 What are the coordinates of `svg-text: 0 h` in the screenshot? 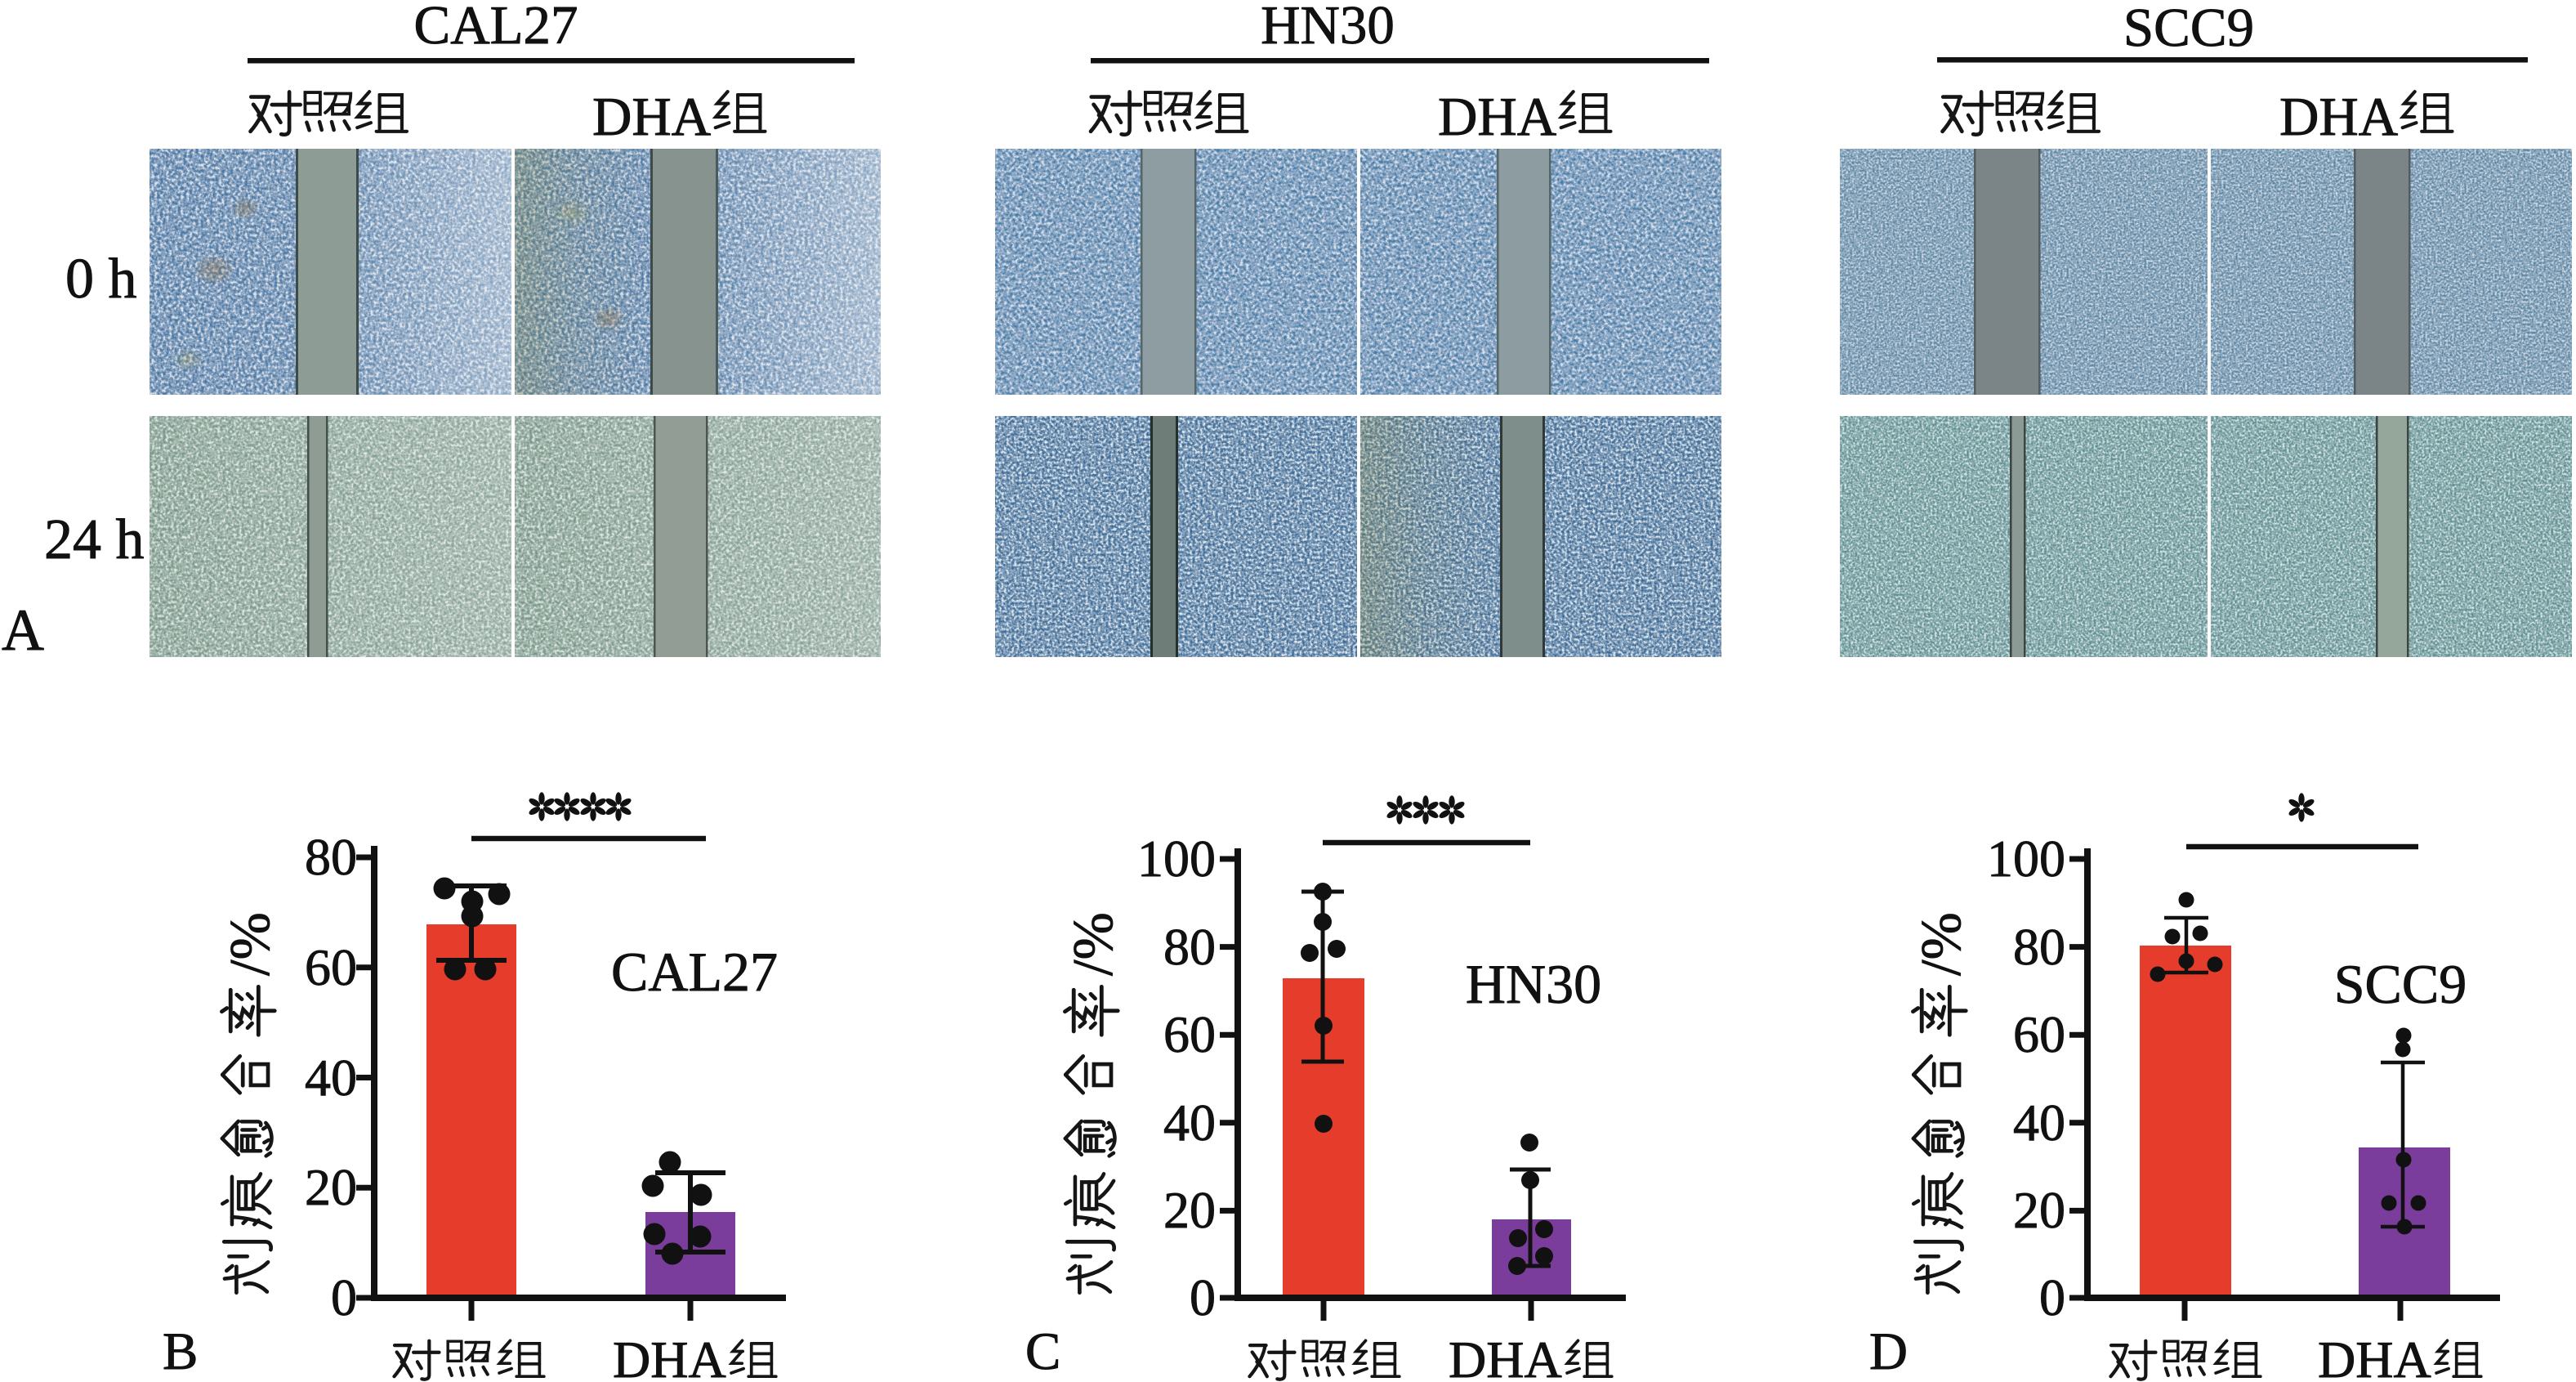 It's located at (101, 279).